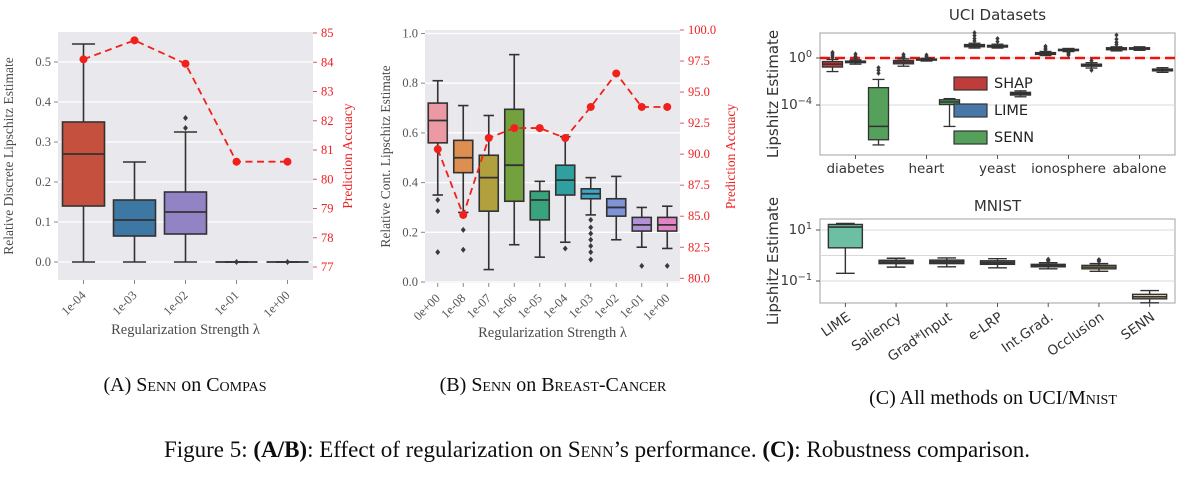 This screenshot has width=1194, height=483. I want to click on box-SHAP-yeast, so click(974, 39).